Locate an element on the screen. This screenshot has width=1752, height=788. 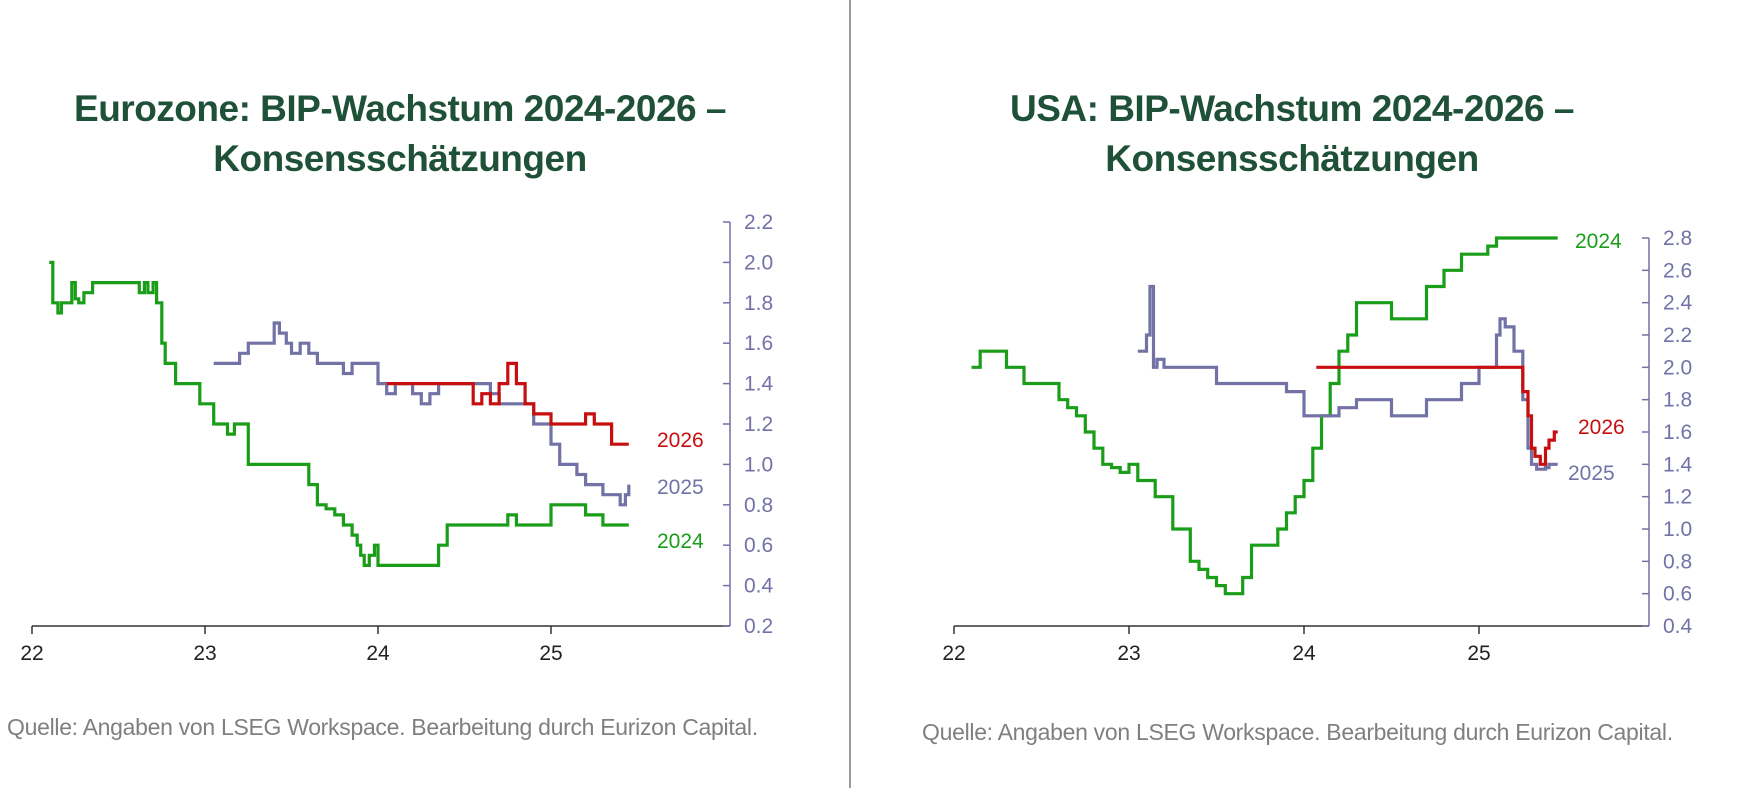
series-line-2024 is located at coordinates (339, 413).